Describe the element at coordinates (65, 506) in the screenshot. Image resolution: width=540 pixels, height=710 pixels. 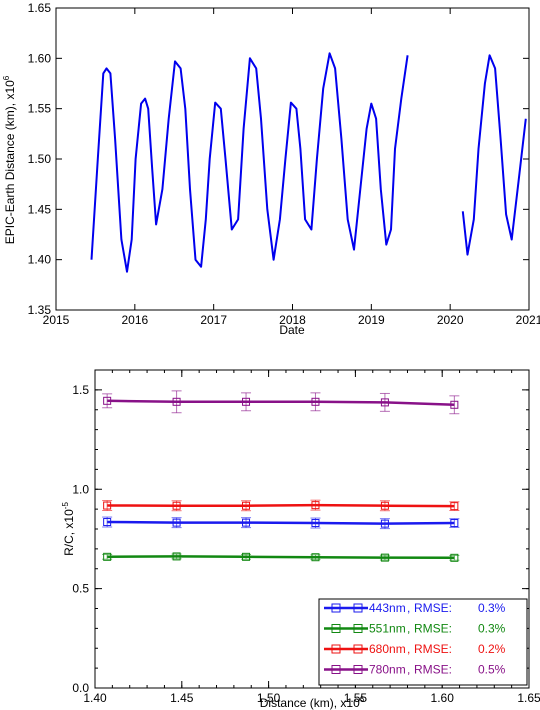
I see `y-axis-label-exponent: -5` at that location.